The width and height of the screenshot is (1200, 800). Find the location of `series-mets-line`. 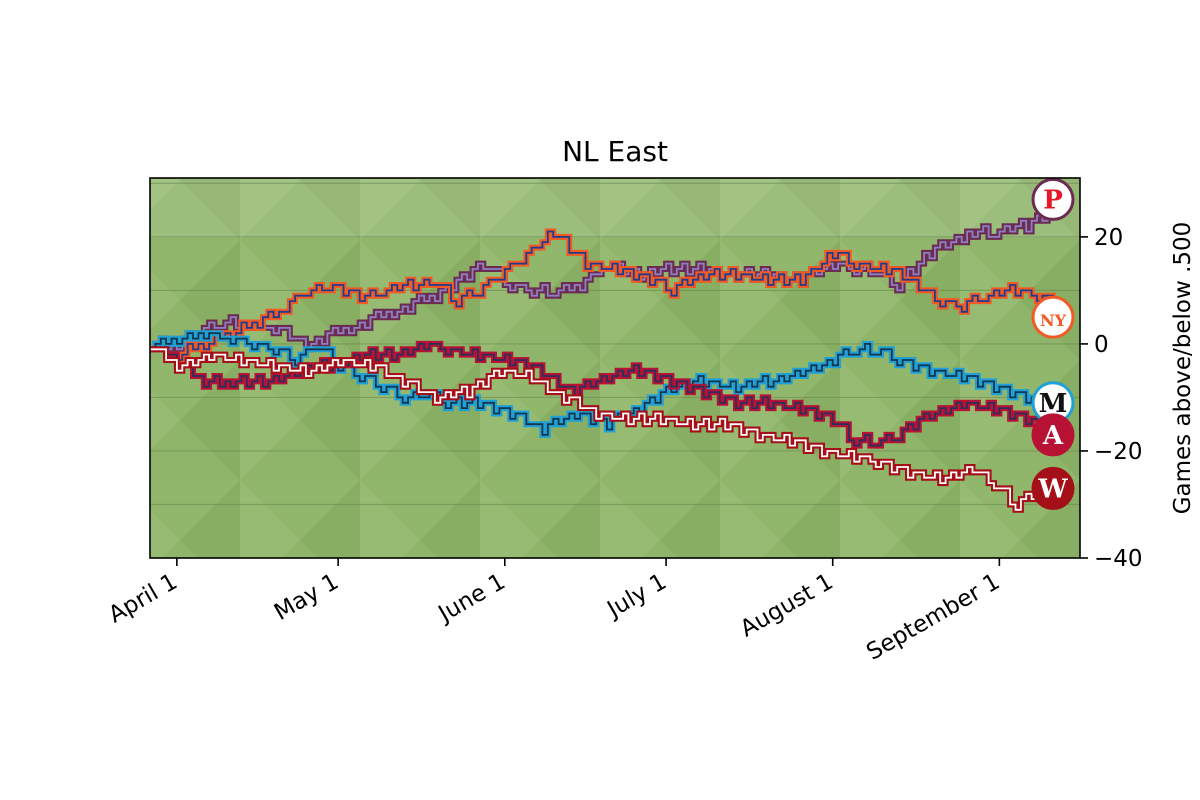

series-mets-line is located at coordinates (602, 295).